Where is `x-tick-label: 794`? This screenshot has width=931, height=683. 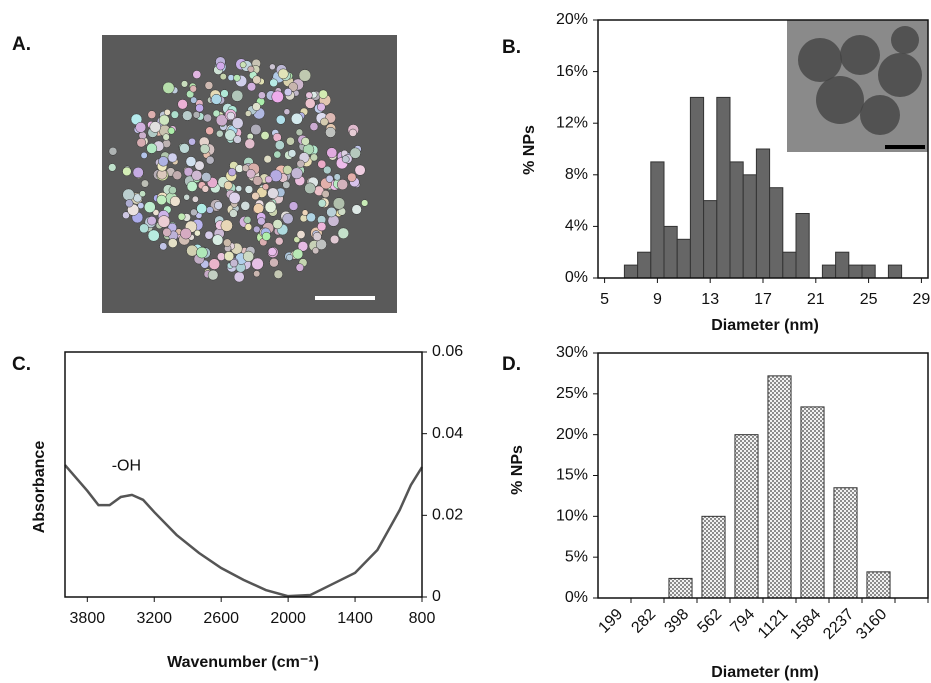 x-tick-label: 794 is located at coordinates (742, 621).